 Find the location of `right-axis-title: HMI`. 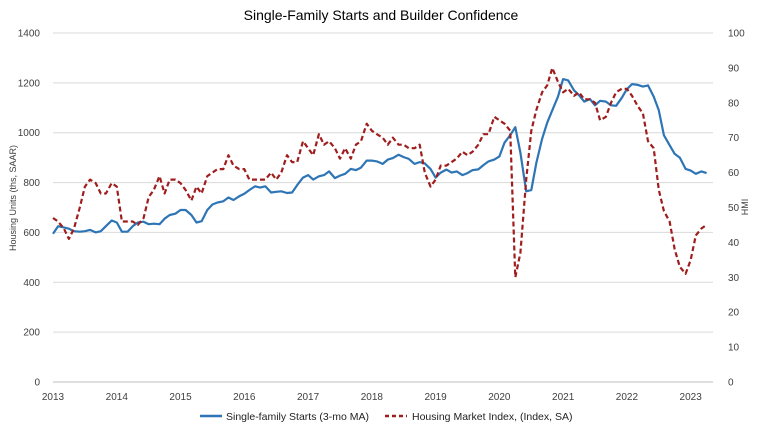

right-axis-title: HMI is located at coordinates (745, 207).